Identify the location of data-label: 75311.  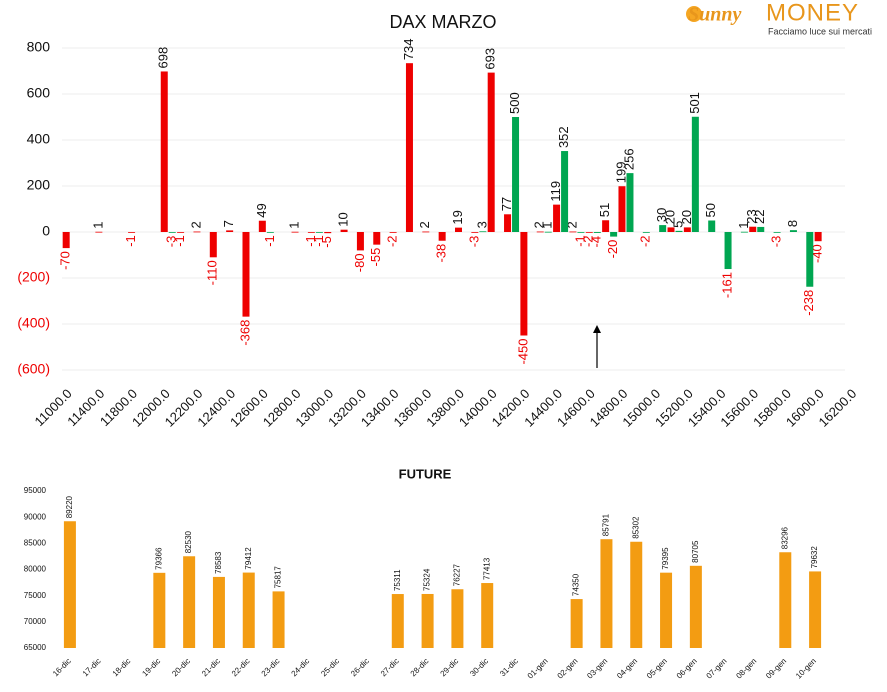
(397, 580).